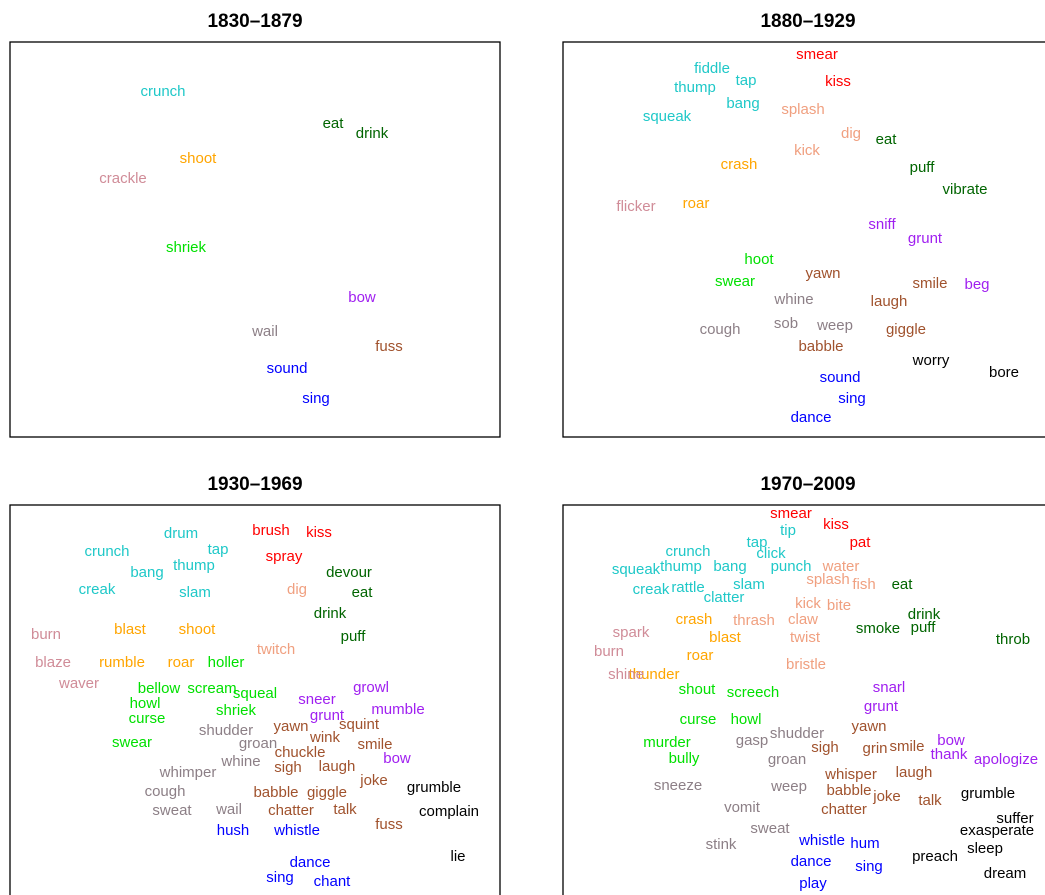 The image size is (1045, 895). What do you see at coordinates (122, 662) in the screenshot?
I see `word-point: rumble` at bounding box center [122, 662].